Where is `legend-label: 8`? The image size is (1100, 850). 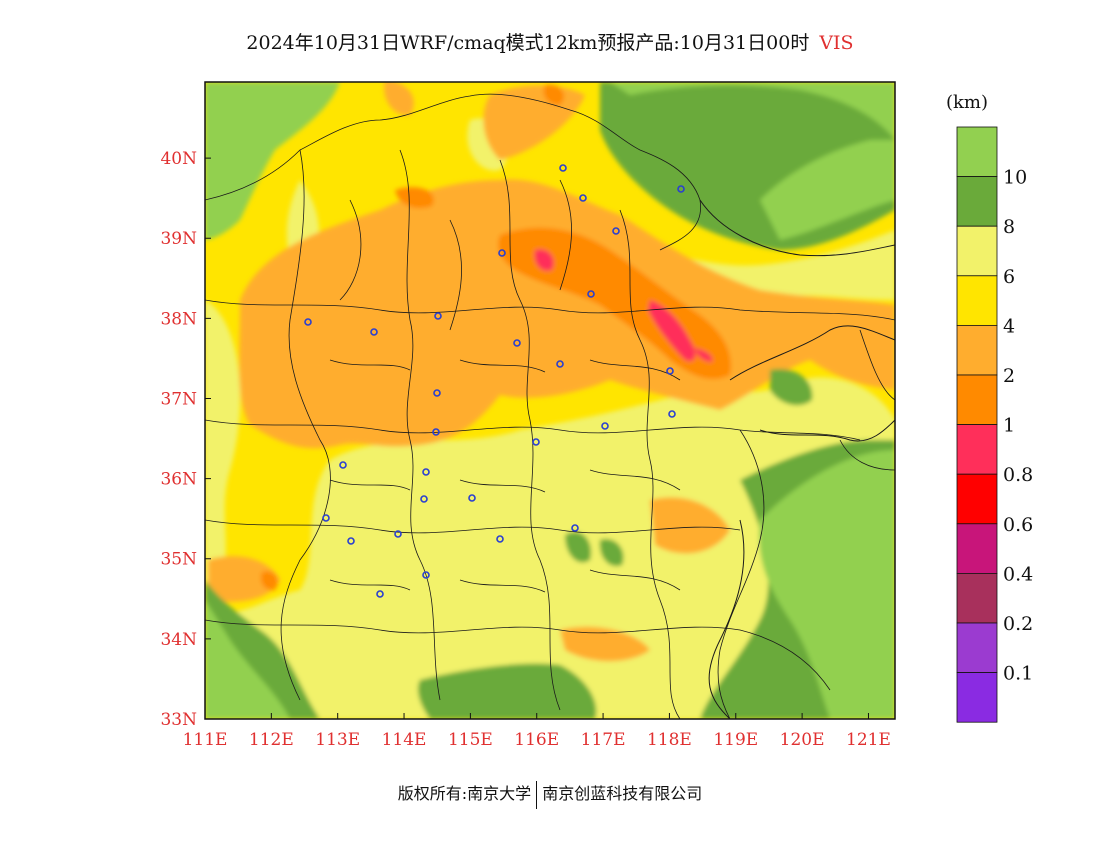 legend-label: 8 is located at coordinates (1009, 227).